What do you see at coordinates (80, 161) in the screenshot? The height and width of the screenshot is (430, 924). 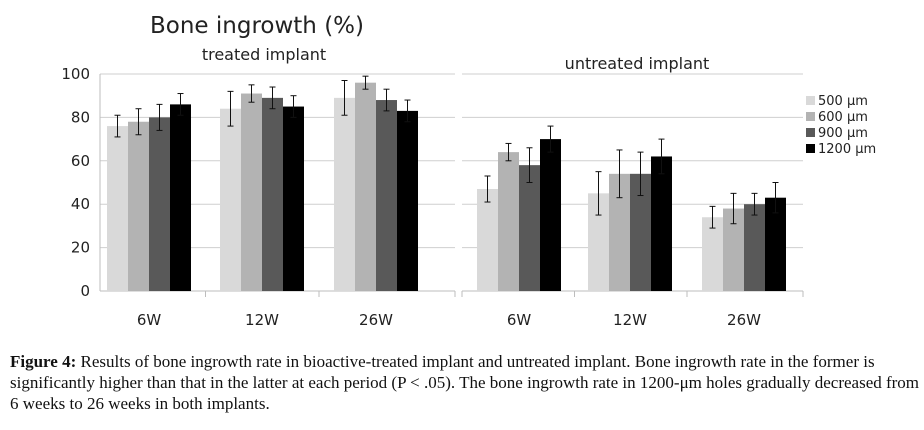 I see `y-tick-label-60: 60` at bounding box center [80, 161].